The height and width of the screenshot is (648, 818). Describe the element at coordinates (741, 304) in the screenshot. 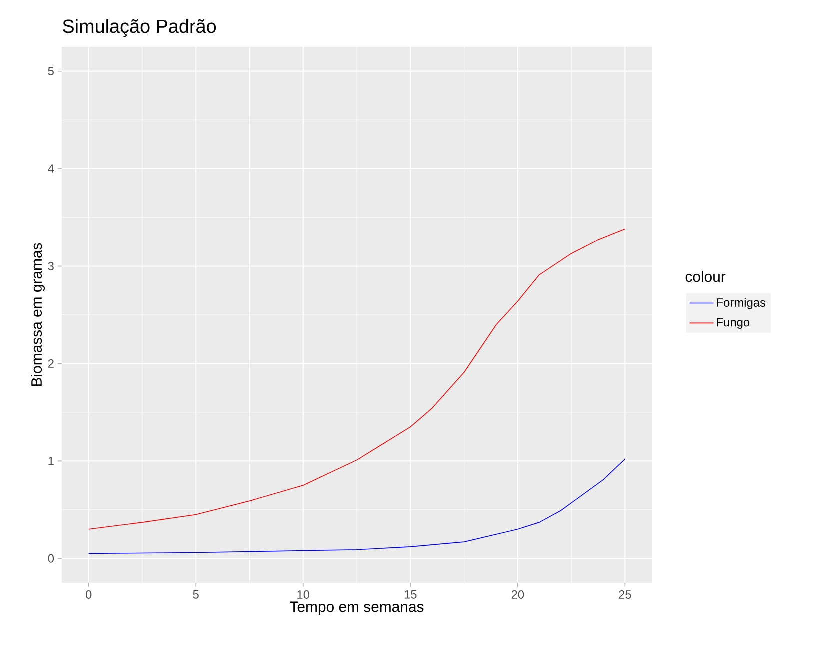

I see `legend-label: Formigas` at that location.